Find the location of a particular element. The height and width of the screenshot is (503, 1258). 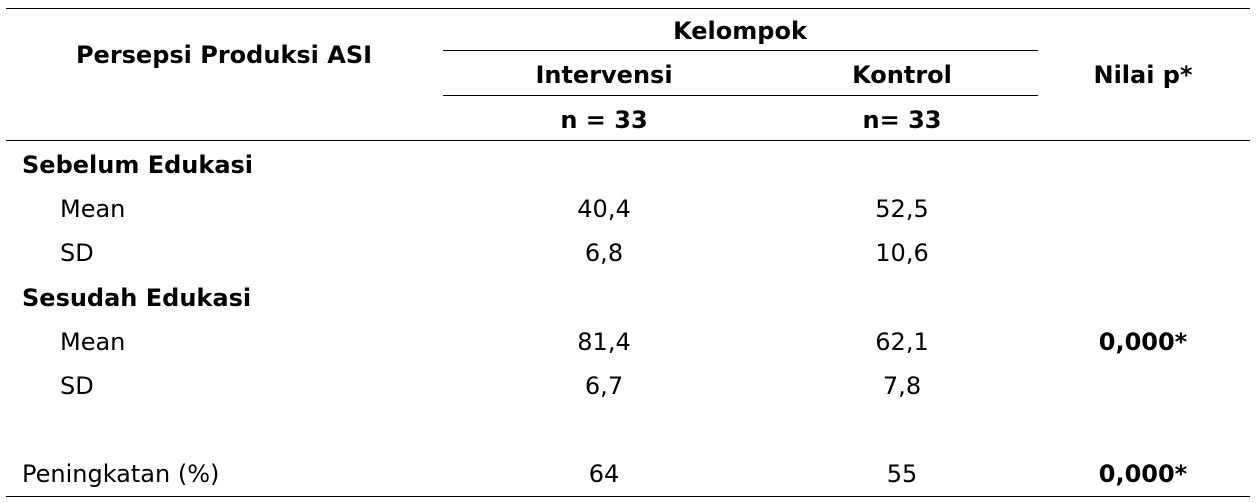

row-label-header: Persepsi Produksi ASI is located at coordinates (224, 55).